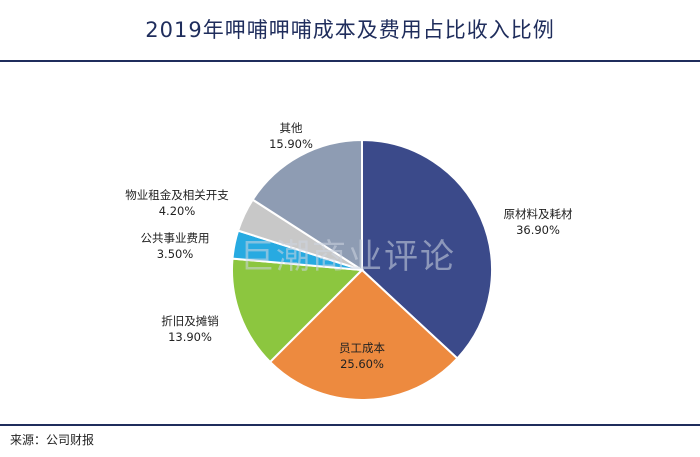 The height and width of the screenshot is (457, 700). Describe the element at coordinates (190, 337) in the screenshot. I see `slice-value-label: 13.90%` at that location.